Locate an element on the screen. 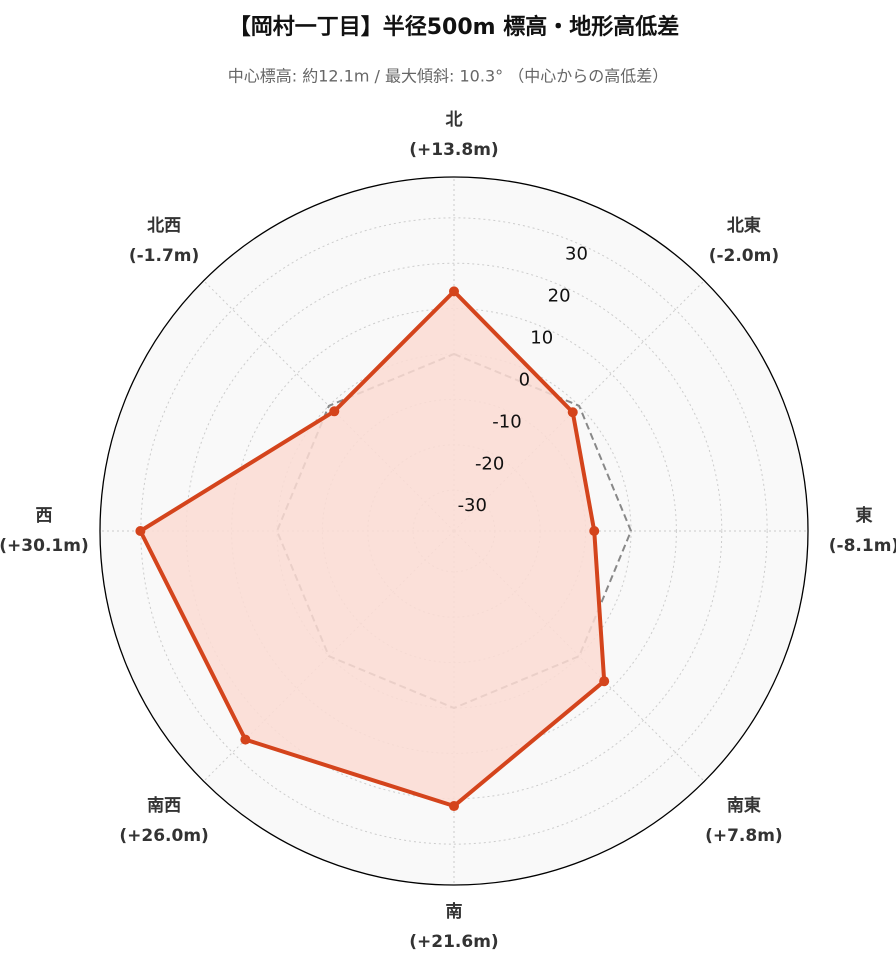  r-tick-label: 30 is located at coordinates (576, 254).